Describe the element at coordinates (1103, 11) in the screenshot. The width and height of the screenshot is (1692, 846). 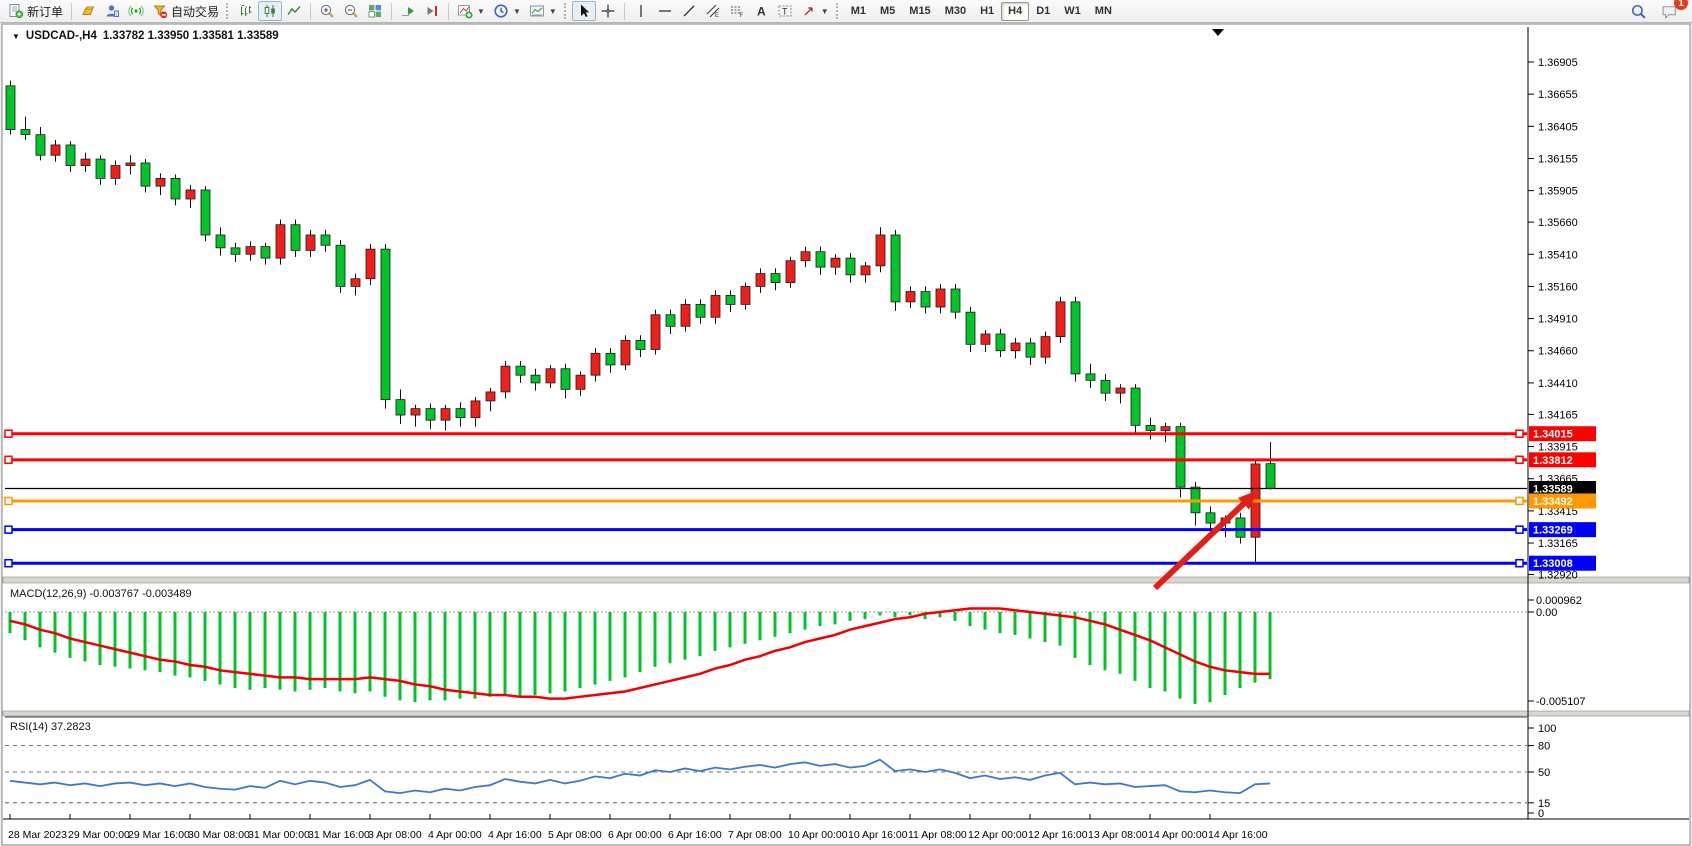
I see `timeframe-mn: MN` at that location.